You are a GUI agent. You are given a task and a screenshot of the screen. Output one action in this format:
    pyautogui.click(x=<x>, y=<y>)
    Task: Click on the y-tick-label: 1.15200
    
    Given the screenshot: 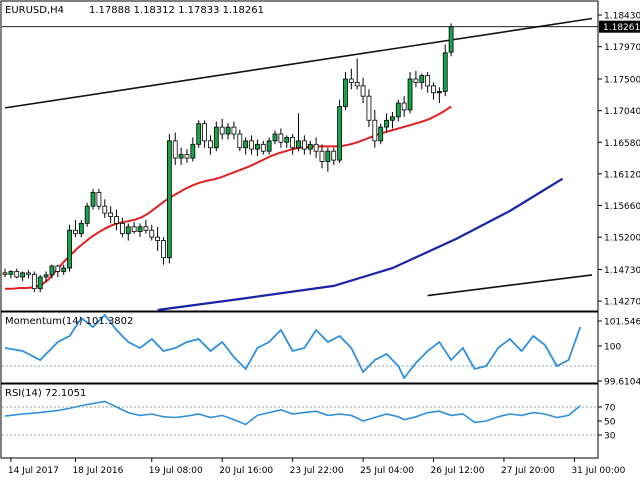 What is the action you would take?
    pyautogui.click(x=622, y=239)
    